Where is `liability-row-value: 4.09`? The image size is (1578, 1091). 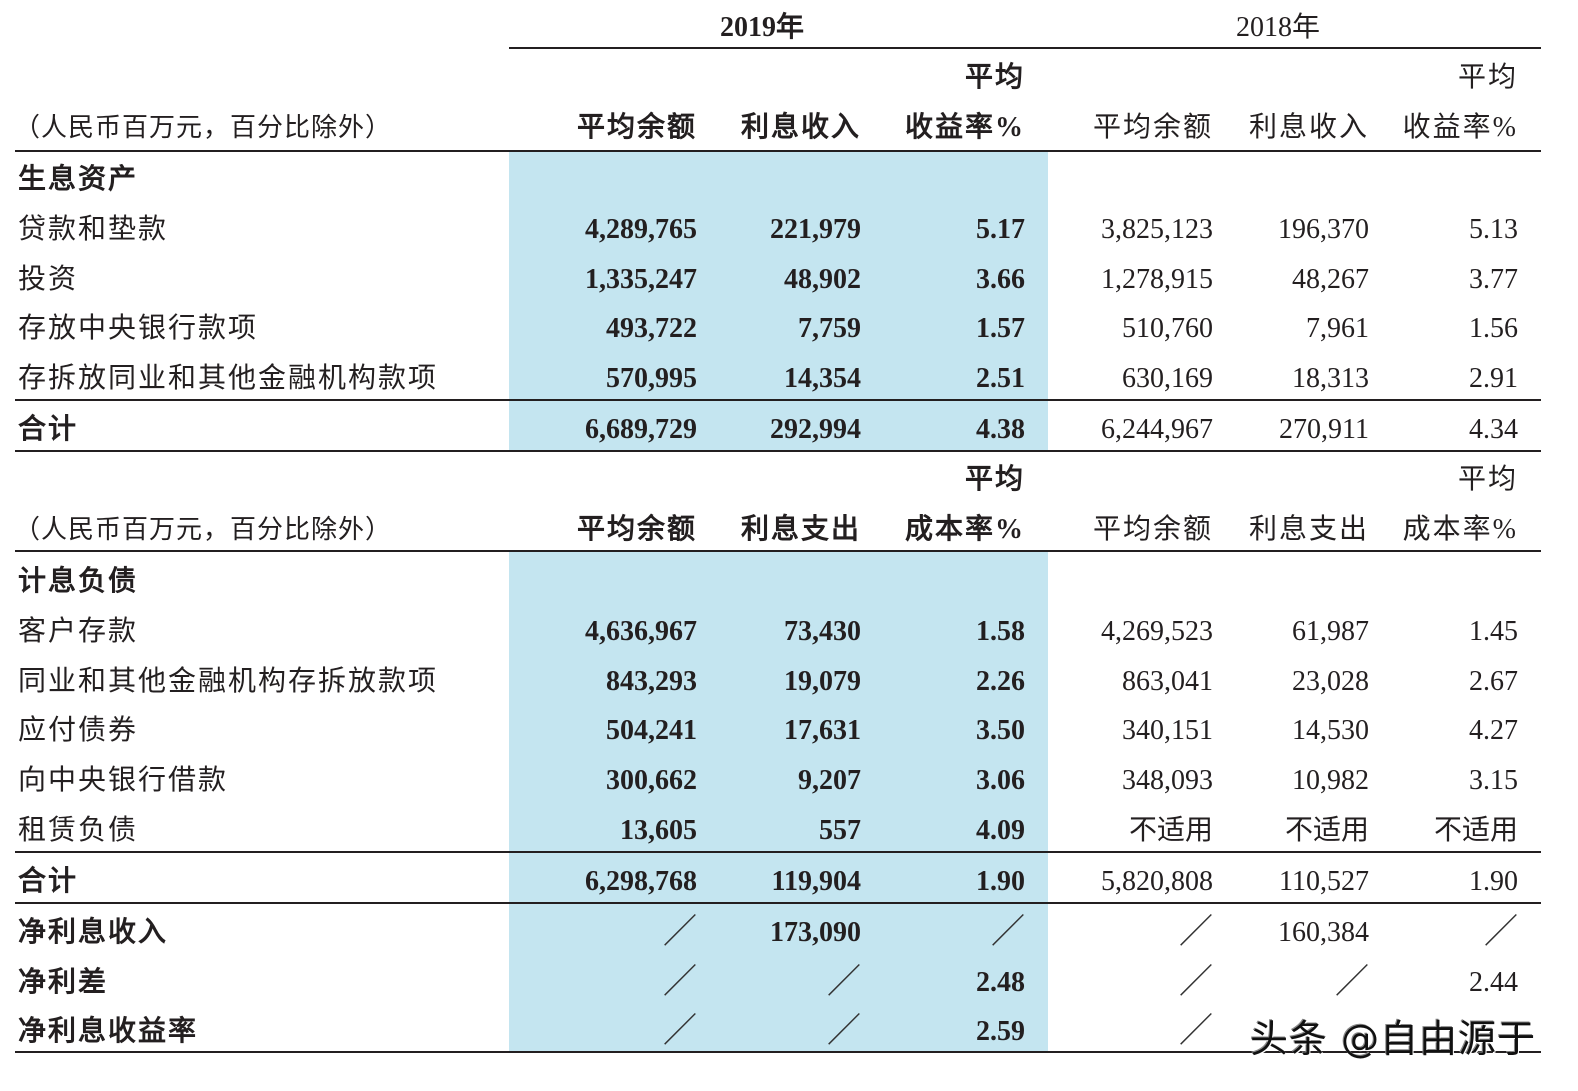 liability-row-value: 4.09 is located at coordinates (1000, 830).